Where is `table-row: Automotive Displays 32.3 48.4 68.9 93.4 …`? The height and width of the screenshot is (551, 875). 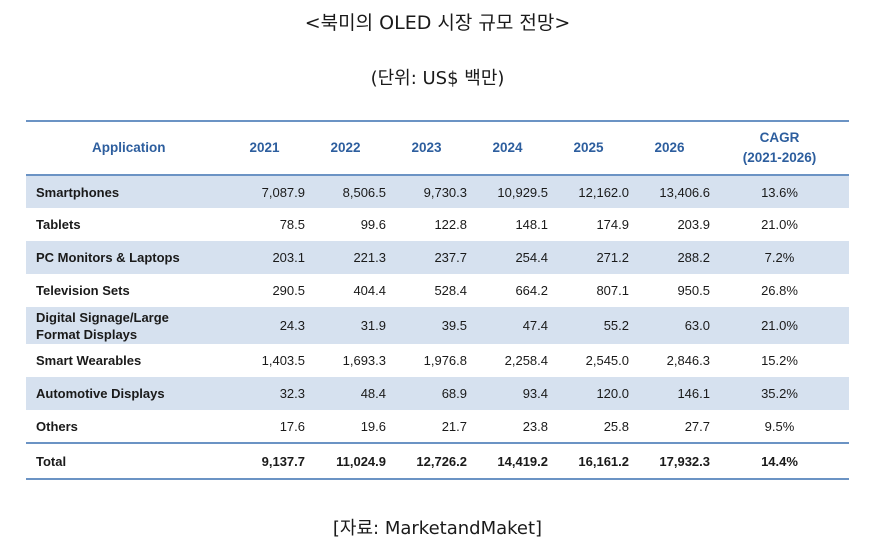
table-row: Automotive Displays 32.3 48.4 68.9 93.4 … is located at coordinates (437, 393).